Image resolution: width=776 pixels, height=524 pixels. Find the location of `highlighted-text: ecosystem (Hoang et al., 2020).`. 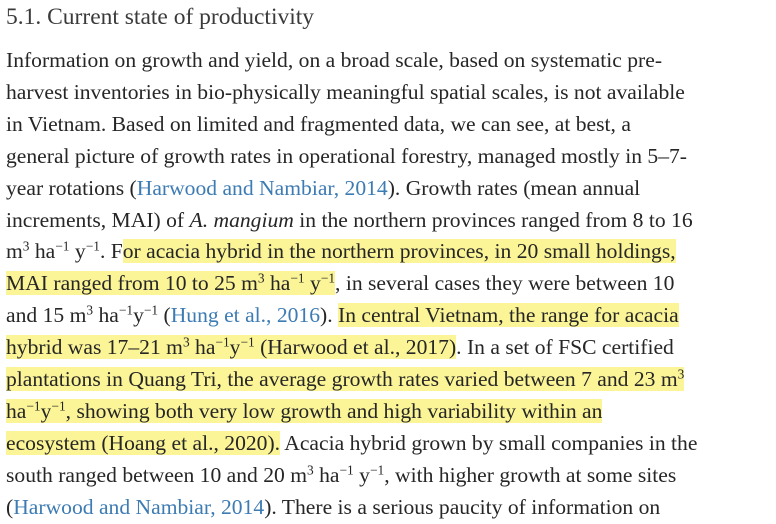

highlighted-text: ecosystem (Hoang et al., 2020). is located at coordinates (143, 442).